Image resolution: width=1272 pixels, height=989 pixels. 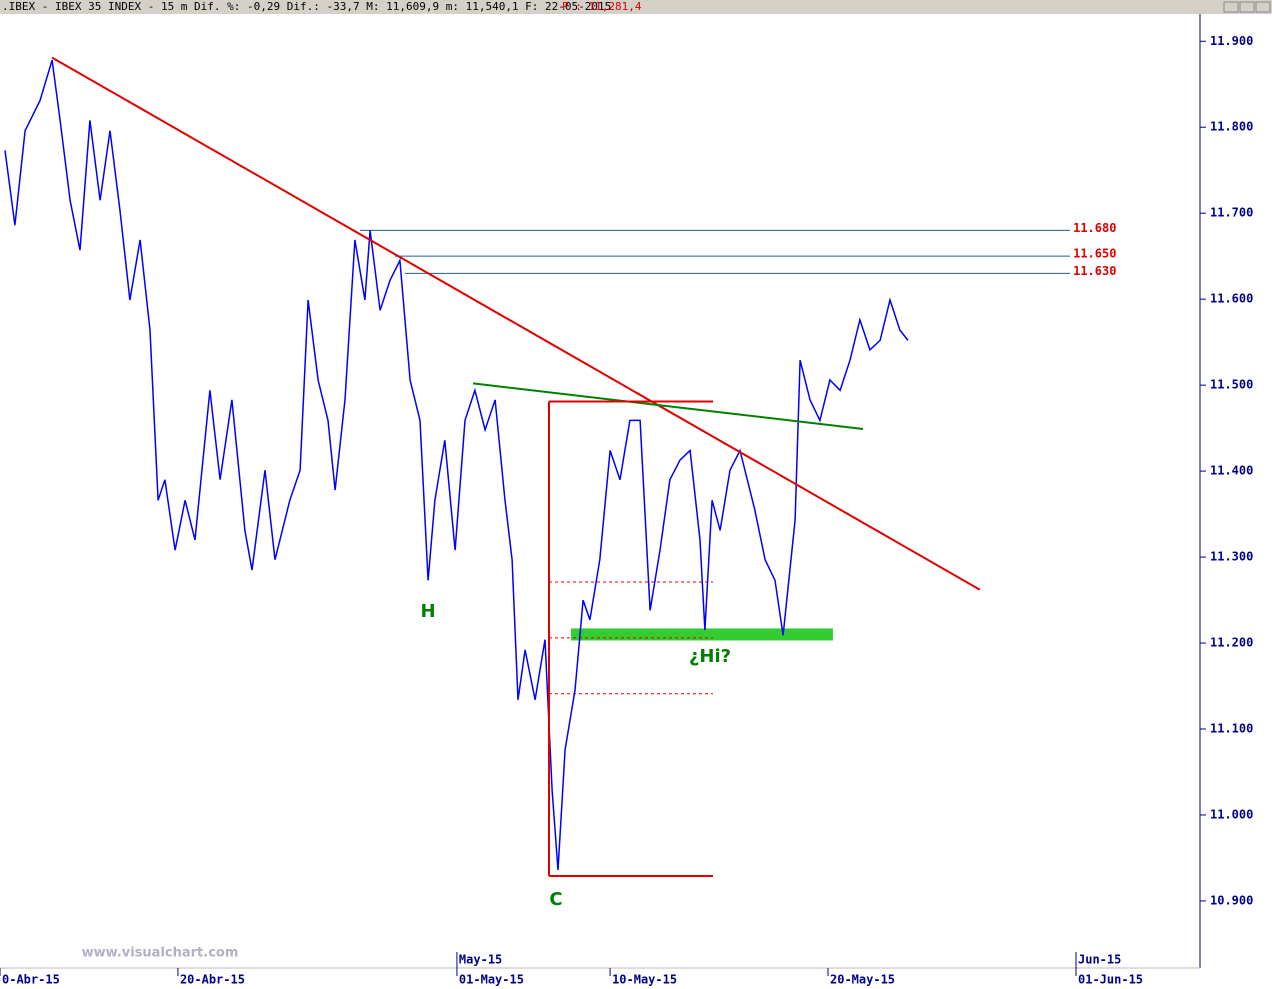 What do you see at coordinates (31, 980) in the screenshot?
I see `x-tick-label: 0-Abr-15` at bounding box center [31, 980].